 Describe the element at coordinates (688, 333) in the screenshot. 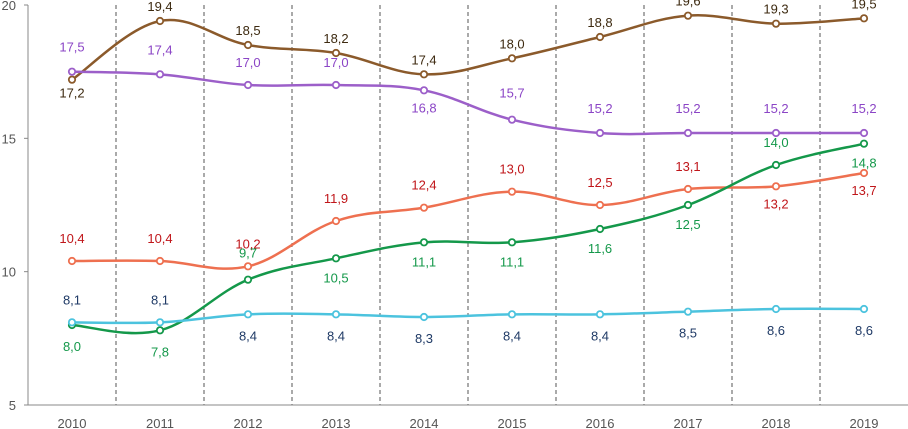

I see `series-cyan-data-label: 8,5` at that location.